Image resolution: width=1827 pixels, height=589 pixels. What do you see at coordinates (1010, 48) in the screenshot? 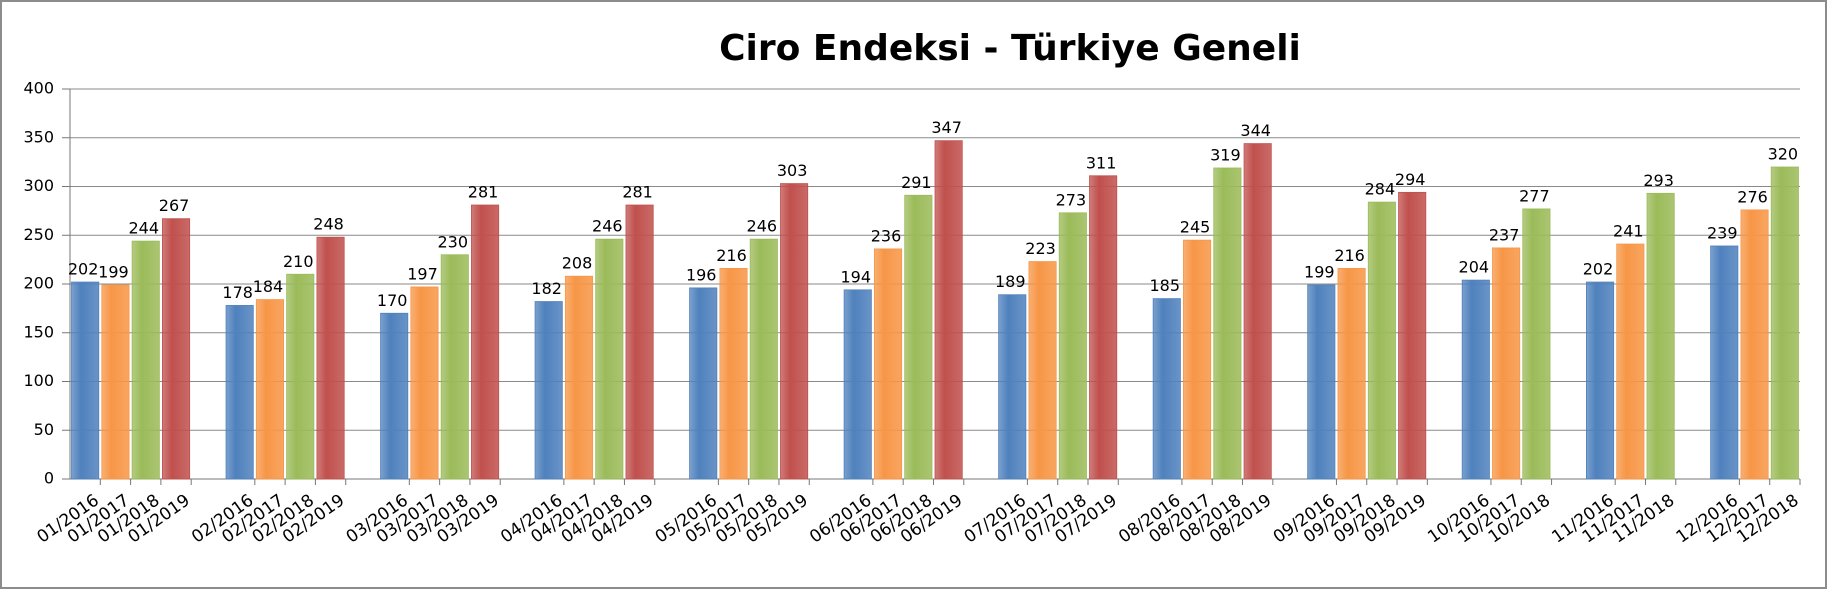
I see `chart-title: Ciro Endeksi - Türkiye Geneli` at bounding box center [1010, 48].